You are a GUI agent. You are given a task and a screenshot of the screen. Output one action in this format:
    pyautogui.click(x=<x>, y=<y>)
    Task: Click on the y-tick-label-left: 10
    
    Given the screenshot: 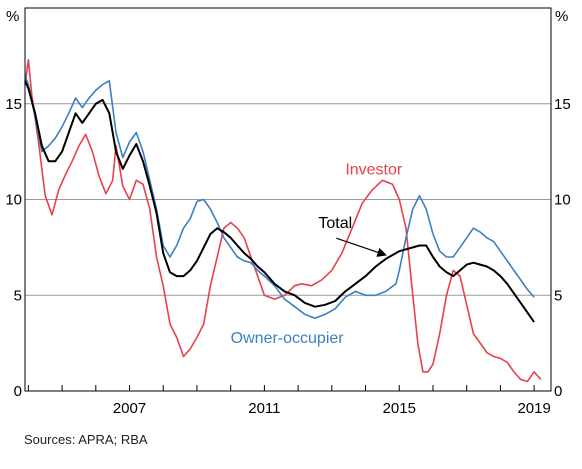 What is the action you would take?
    pyautogui.click(x=13, y=200)
    